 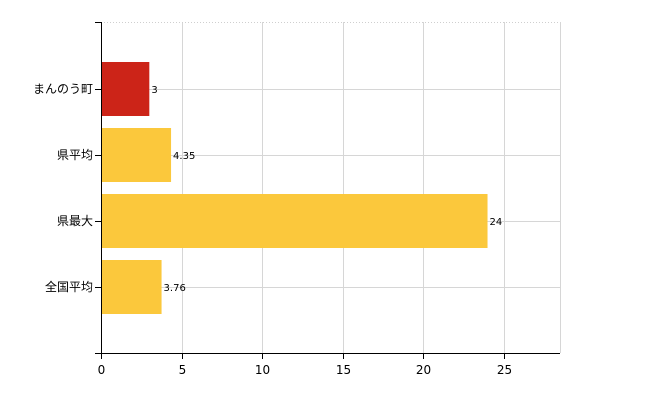 I want to click on x-tick-label: 5, so click(x=183, y=370).